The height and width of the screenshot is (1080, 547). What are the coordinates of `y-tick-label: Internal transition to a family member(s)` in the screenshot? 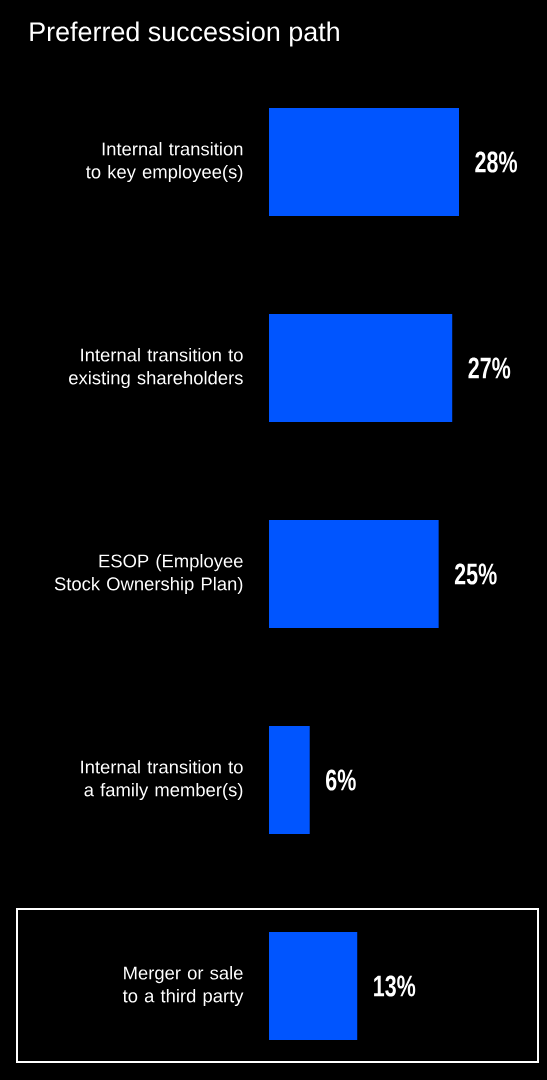 It's located at (162, 780).